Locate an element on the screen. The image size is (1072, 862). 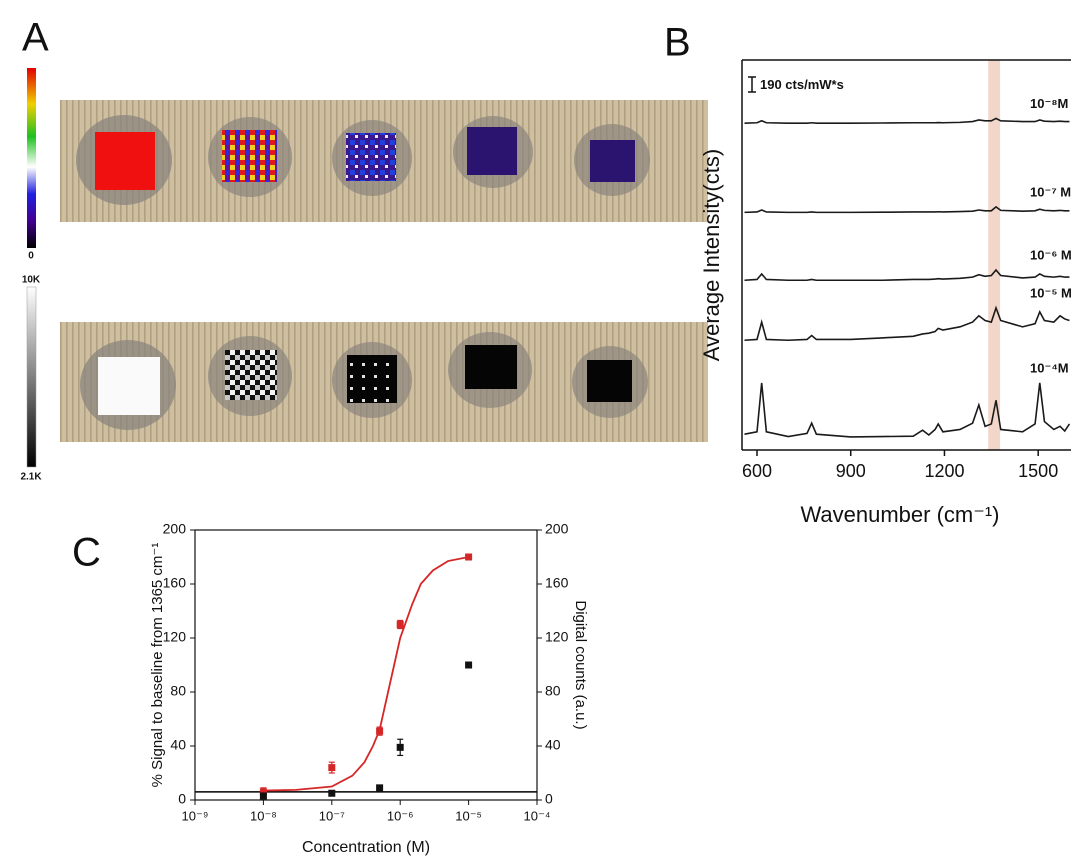
y-tick-label: 160 is located at coordinates (175, 583).